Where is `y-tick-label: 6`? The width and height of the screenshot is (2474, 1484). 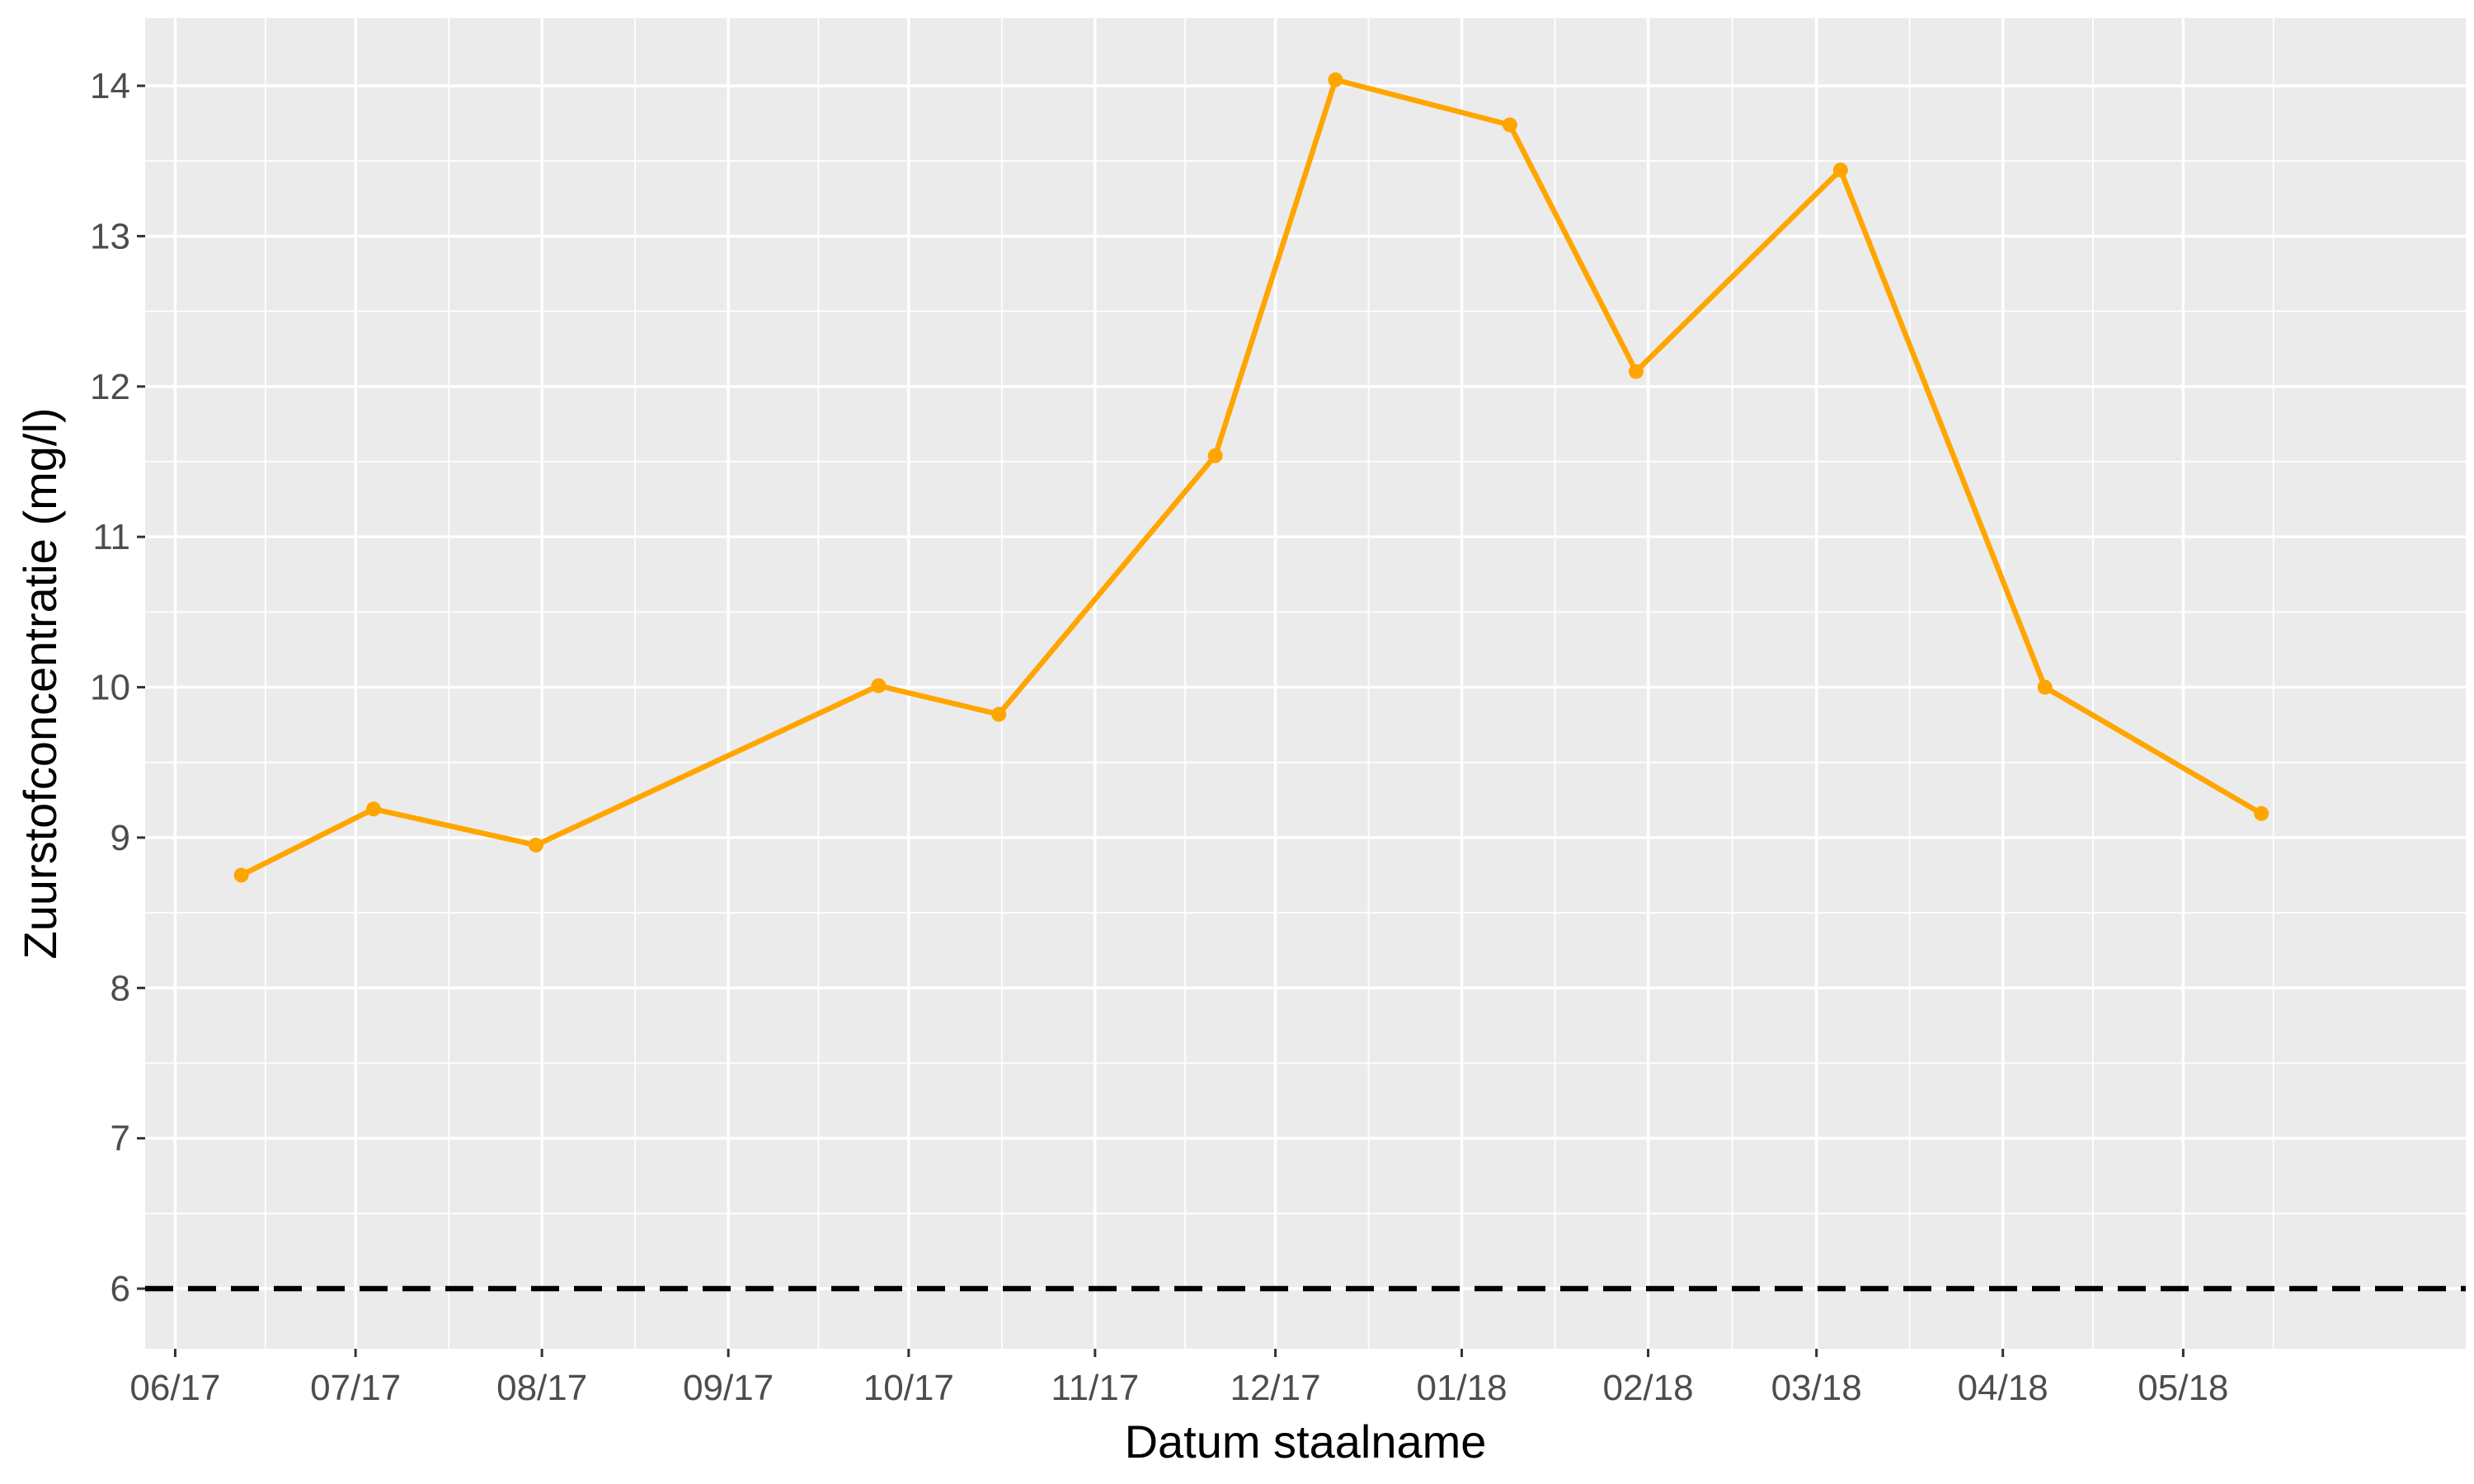 y-tick-label: 6 is located at coordinates (120, 1289).